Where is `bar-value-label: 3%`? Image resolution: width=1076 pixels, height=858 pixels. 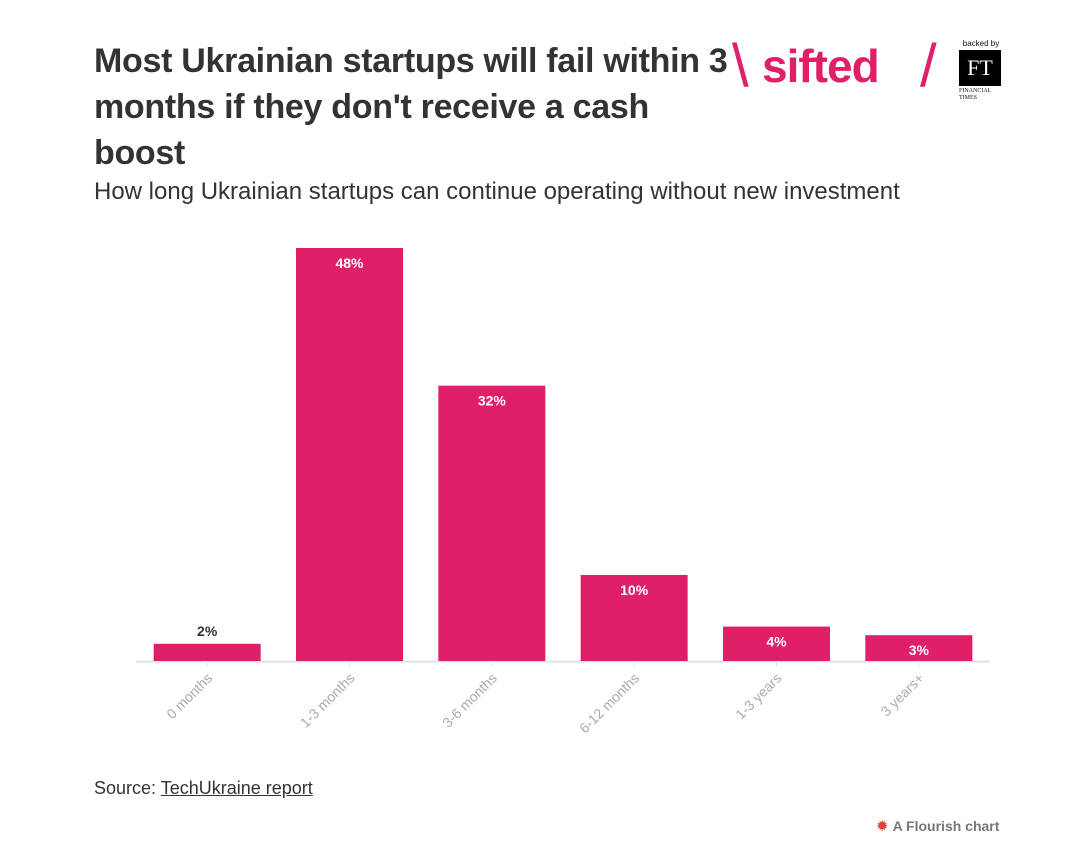
bar-value-label: 3% is located at coordinates (919, 650).